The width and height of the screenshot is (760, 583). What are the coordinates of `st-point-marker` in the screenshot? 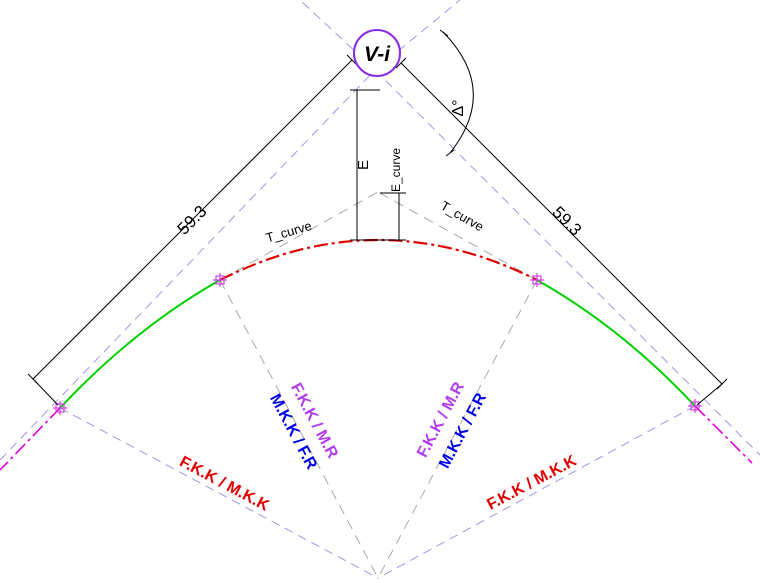 It's located at (695, 406).